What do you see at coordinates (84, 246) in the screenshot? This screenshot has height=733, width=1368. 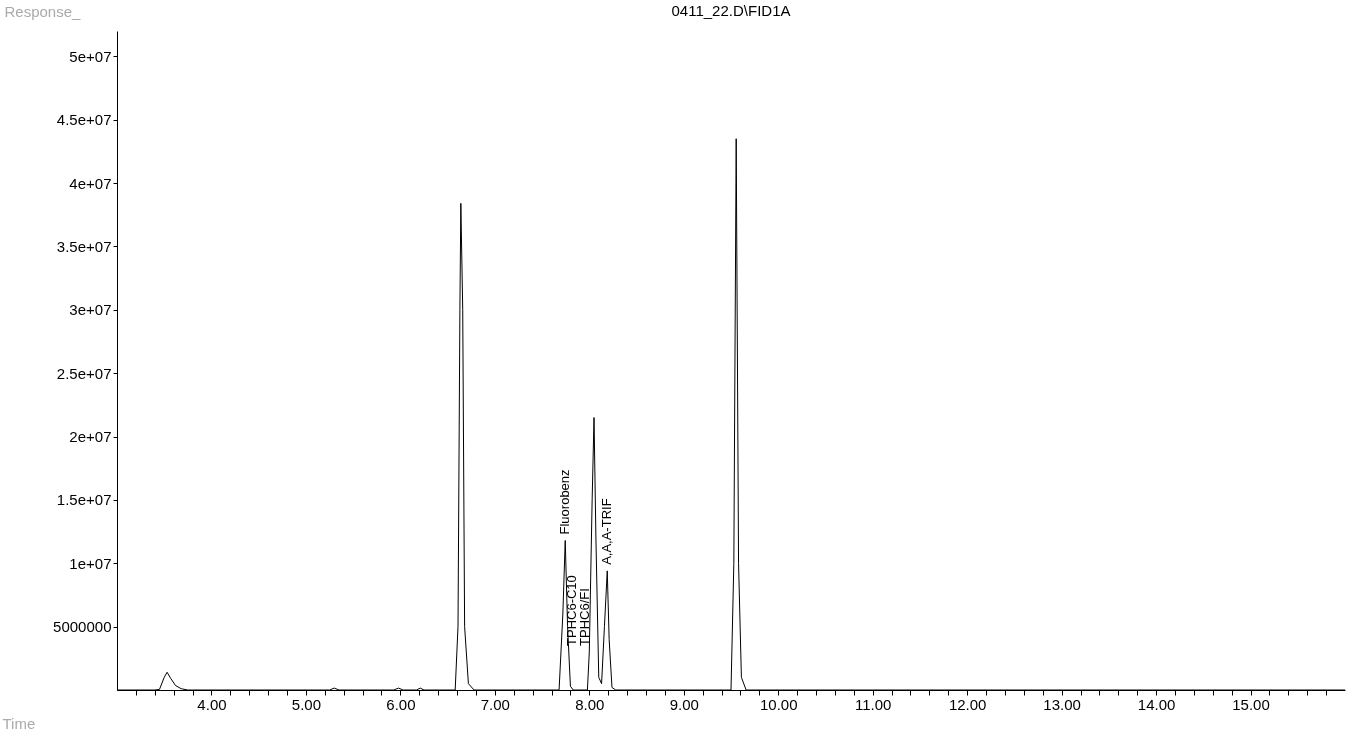 I see `y-tick-label: 3.5e+07` at bounding box center [84, 246].